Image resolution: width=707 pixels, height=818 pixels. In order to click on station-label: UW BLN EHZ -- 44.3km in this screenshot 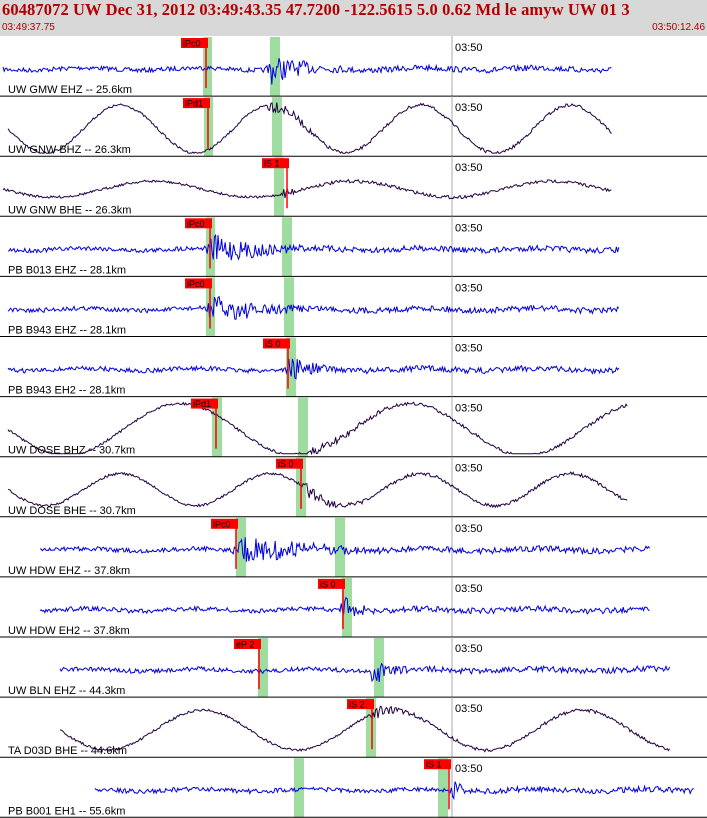, I will do `click(66, 691)`.